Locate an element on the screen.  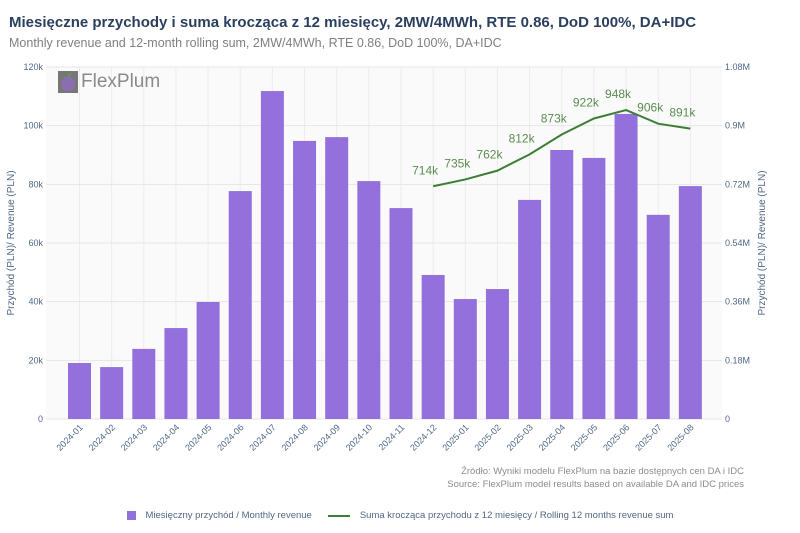
line-data-label: 762k is located at coordinates (489, 155).